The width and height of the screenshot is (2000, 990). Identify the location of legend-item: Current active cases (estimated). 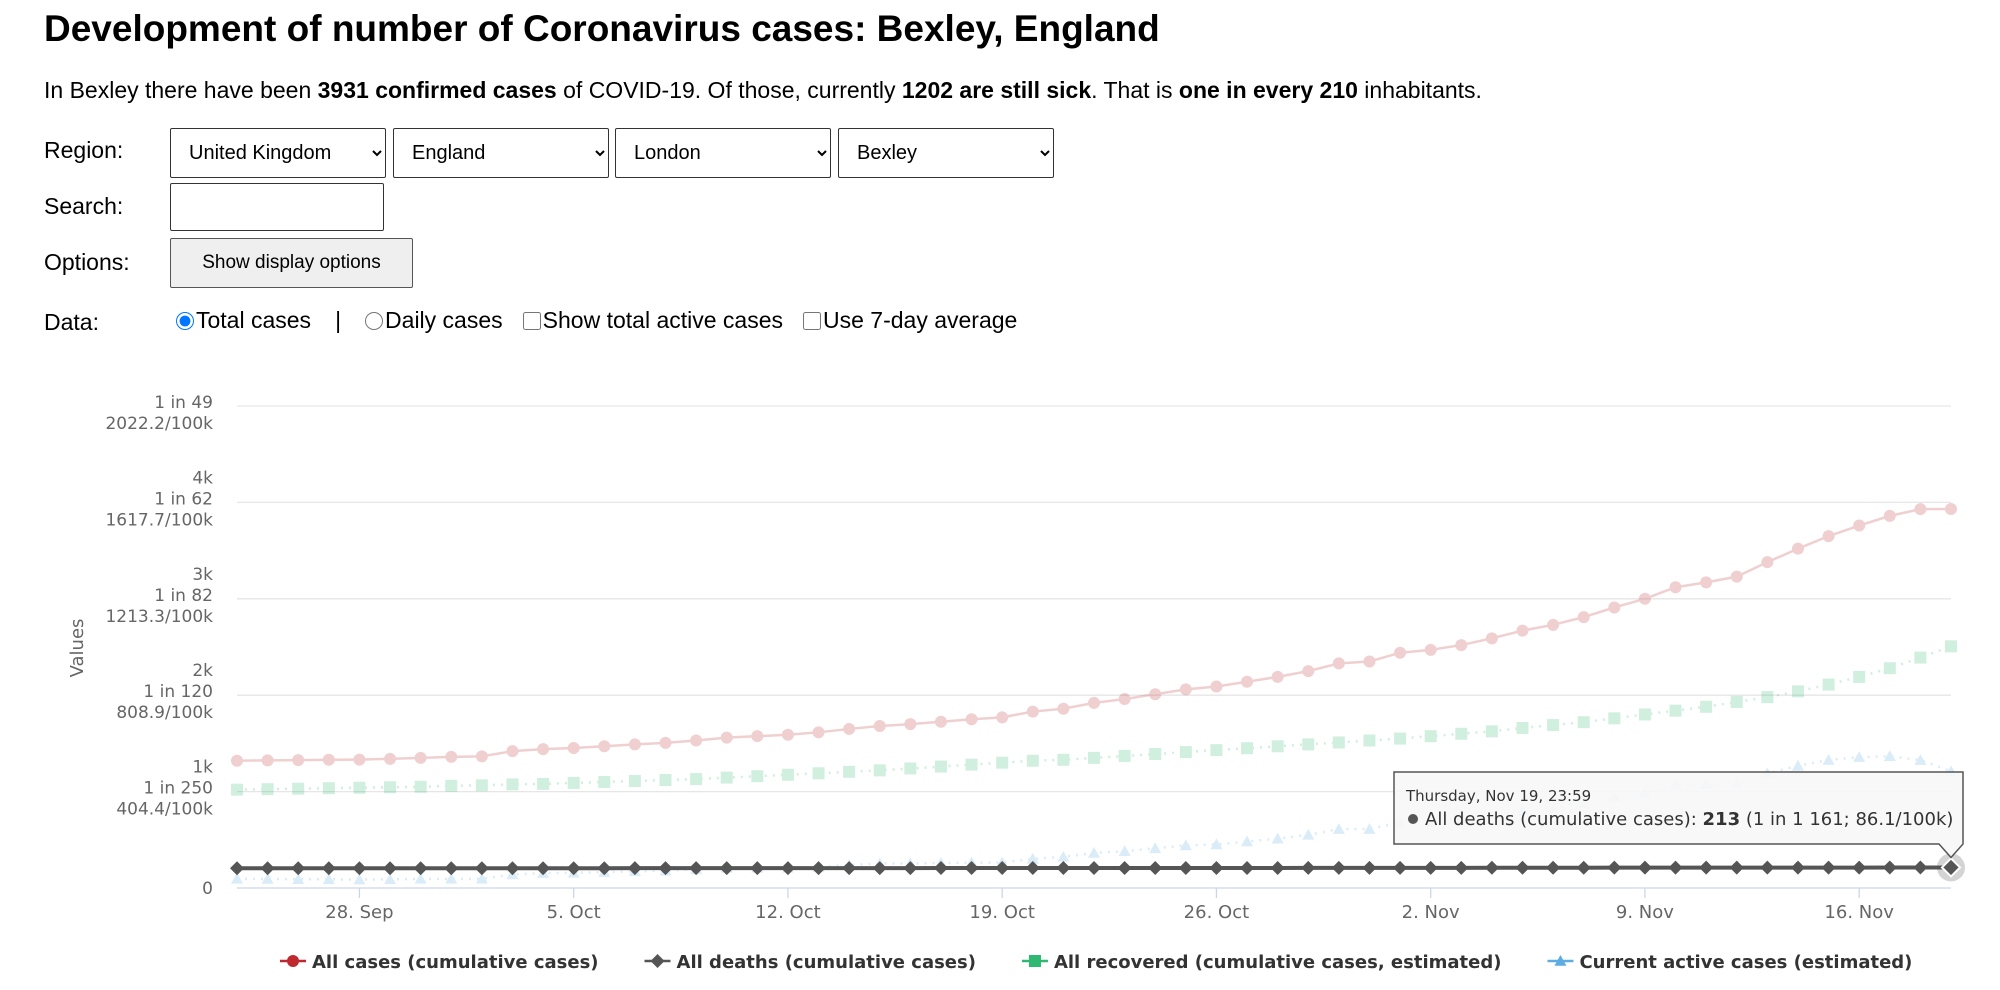
(1729, 962).